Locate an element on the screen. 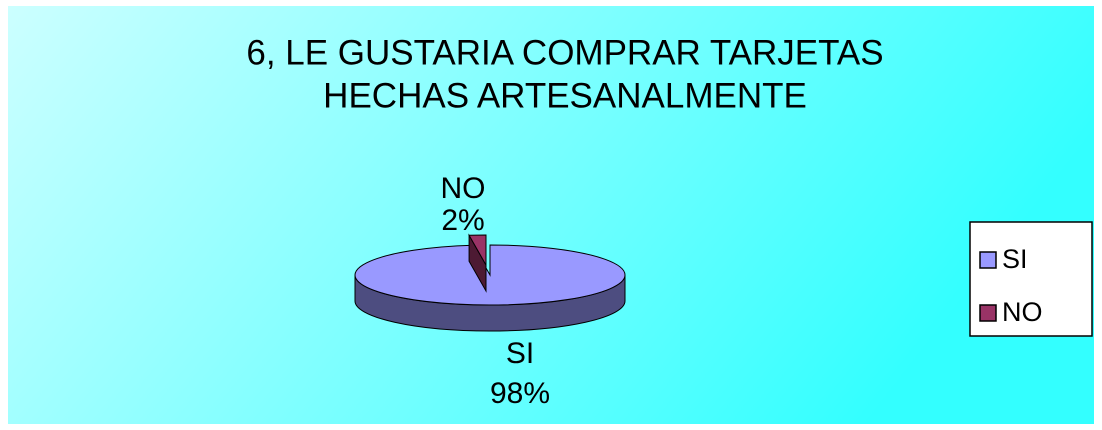  data-label-category: NO is located at coordinates (463, 188).